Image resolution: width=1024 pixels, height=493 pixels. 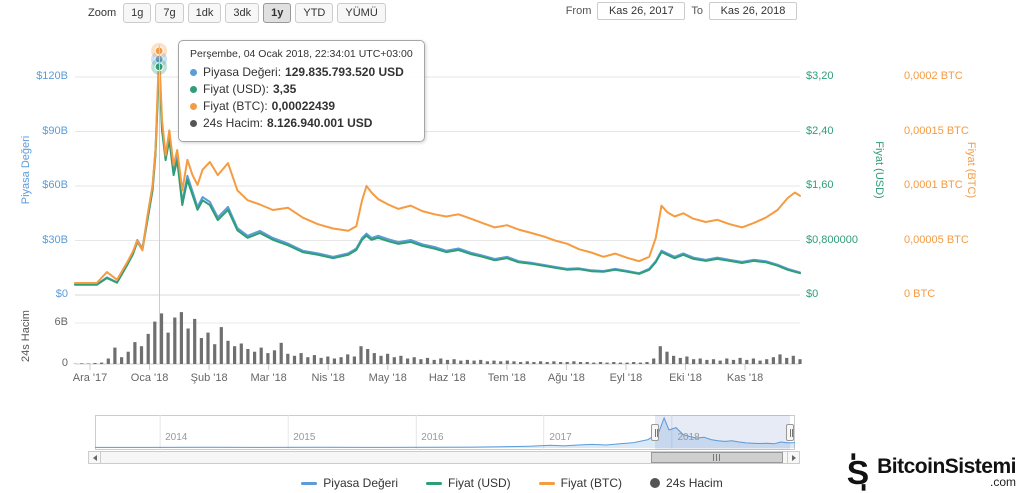 I want to click on volume-panel, so click(x=437, y=340).